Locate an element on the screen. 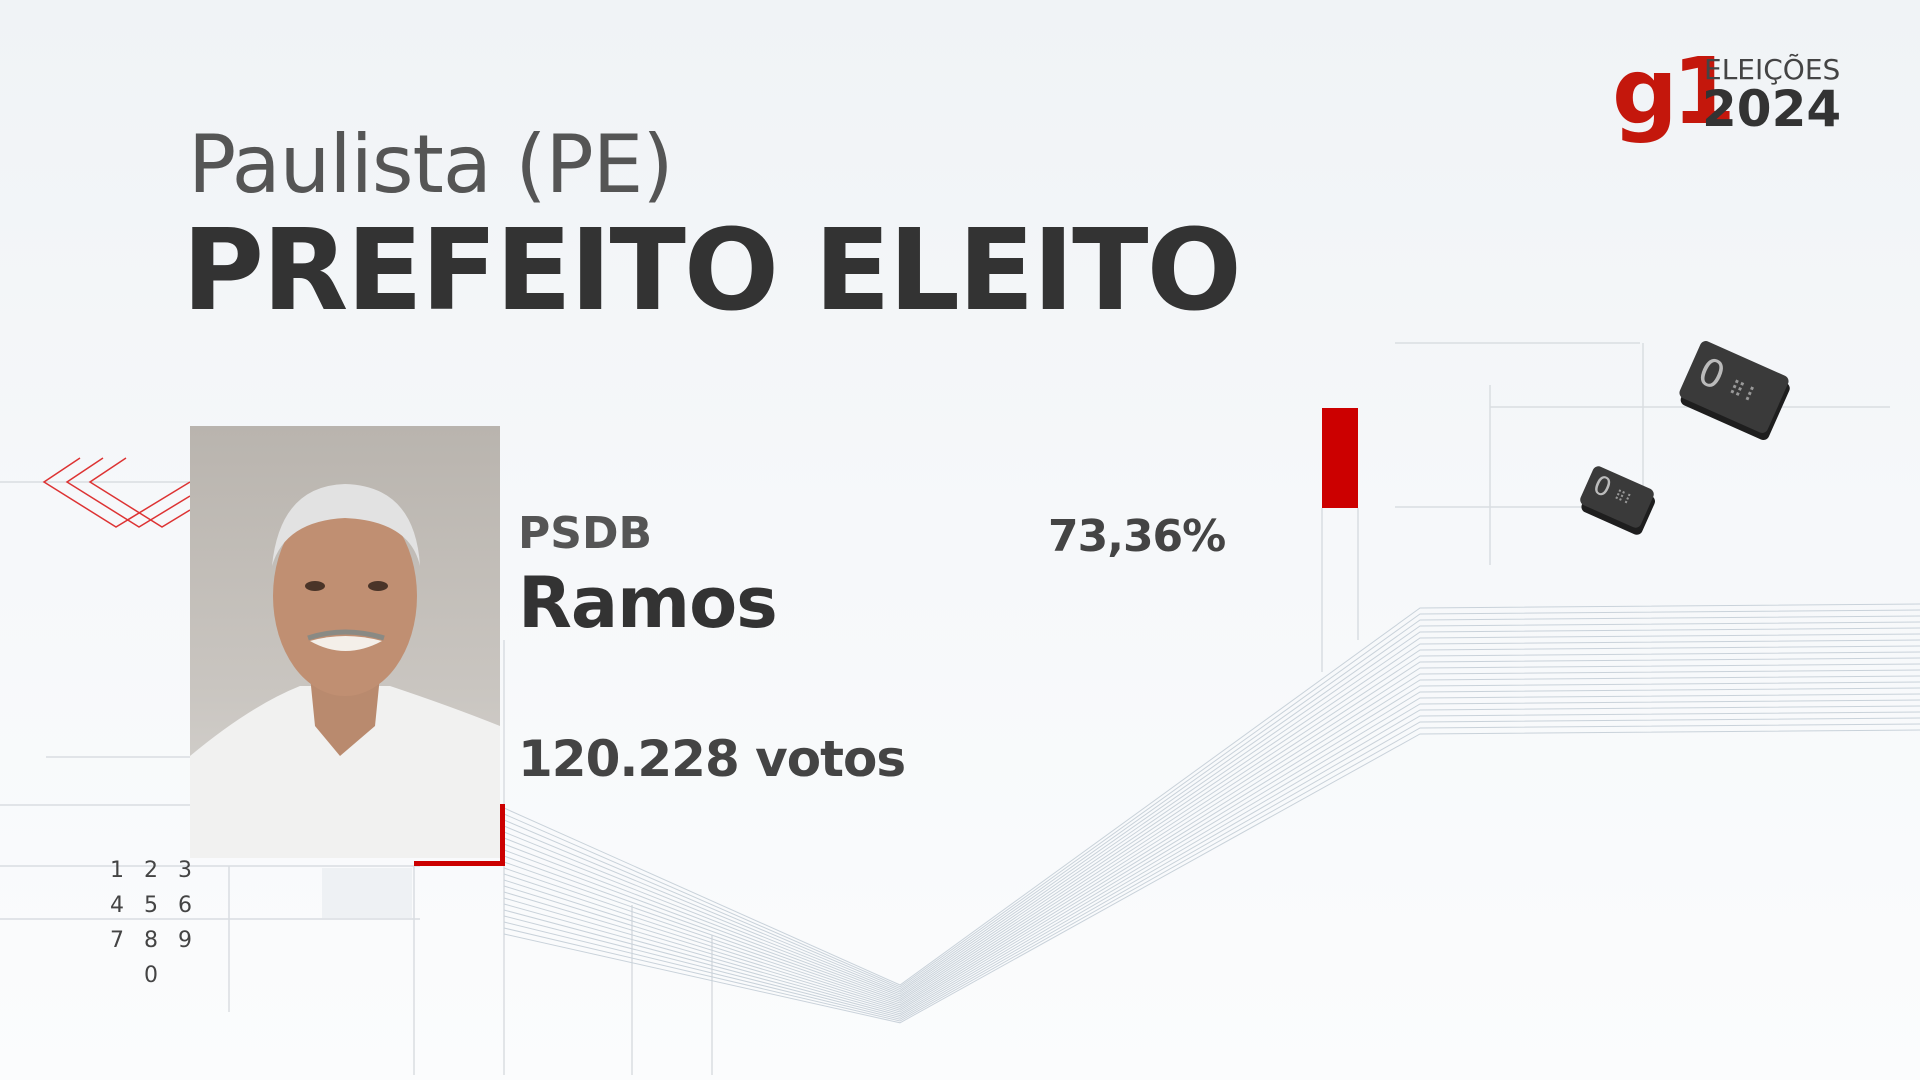 The height and width of the screenshot is (1080, 1920). keypad-digit: 3 is located at coordinates (185, 870).